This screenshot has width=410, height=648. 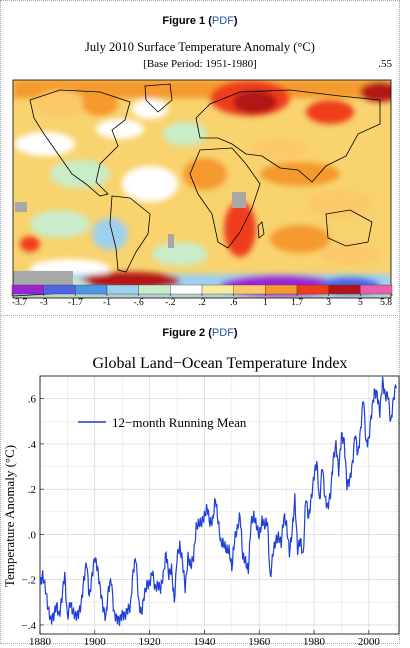 I want to click on figure2-label: Figure 2 (PDF), so click(x=200, y=333).